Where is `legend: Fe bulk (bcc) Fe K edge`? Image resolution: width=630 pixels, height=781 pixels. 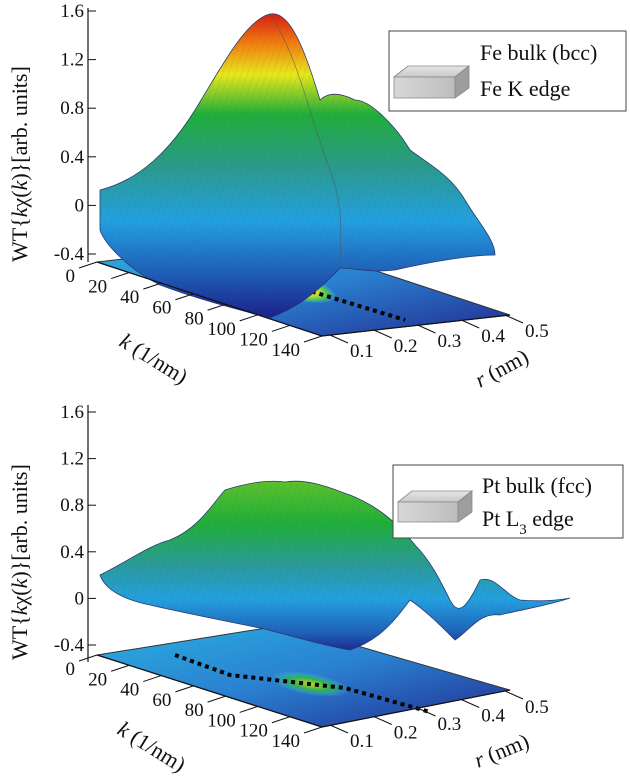 legend: Fe bulk (bcc) Fe K edge is located at coordinates (507, 71).